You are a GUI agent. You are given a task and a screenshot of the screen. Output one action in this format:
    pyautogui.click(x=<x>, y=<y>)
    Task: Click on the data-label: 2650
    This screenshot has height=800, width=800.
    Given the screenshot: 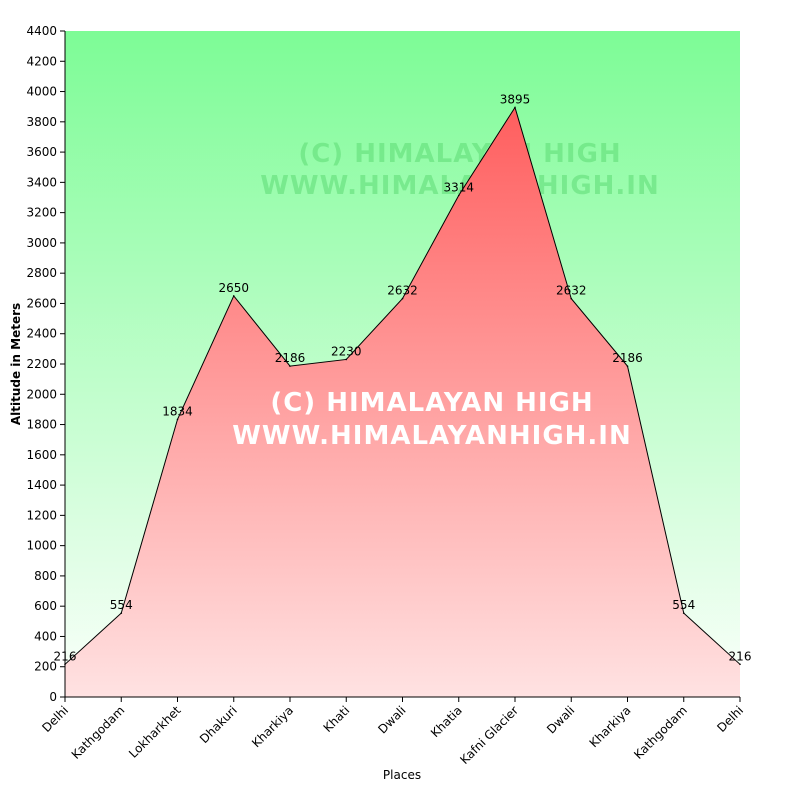 What is the action you would take?
    pyautogui.click(x=233, y=288)
    